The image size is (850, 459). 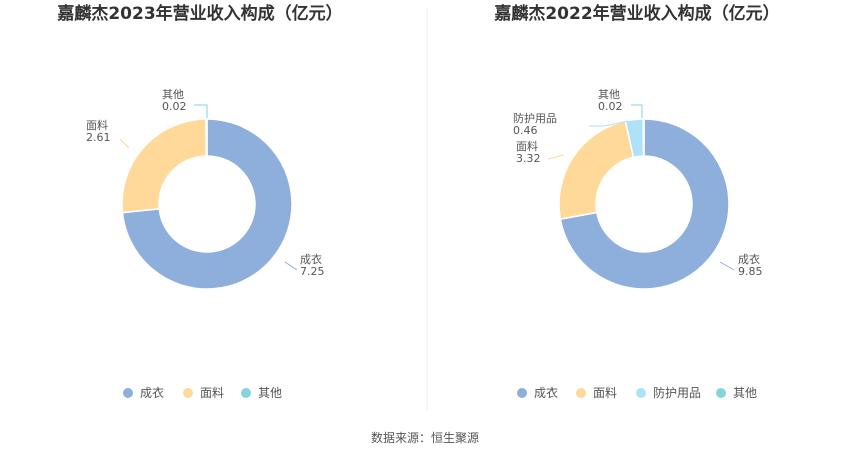 What do you see at coordinates (312, 271) in the screenshot?
I see `slice-label-value: 7.25` at bounding box center [312, 271].